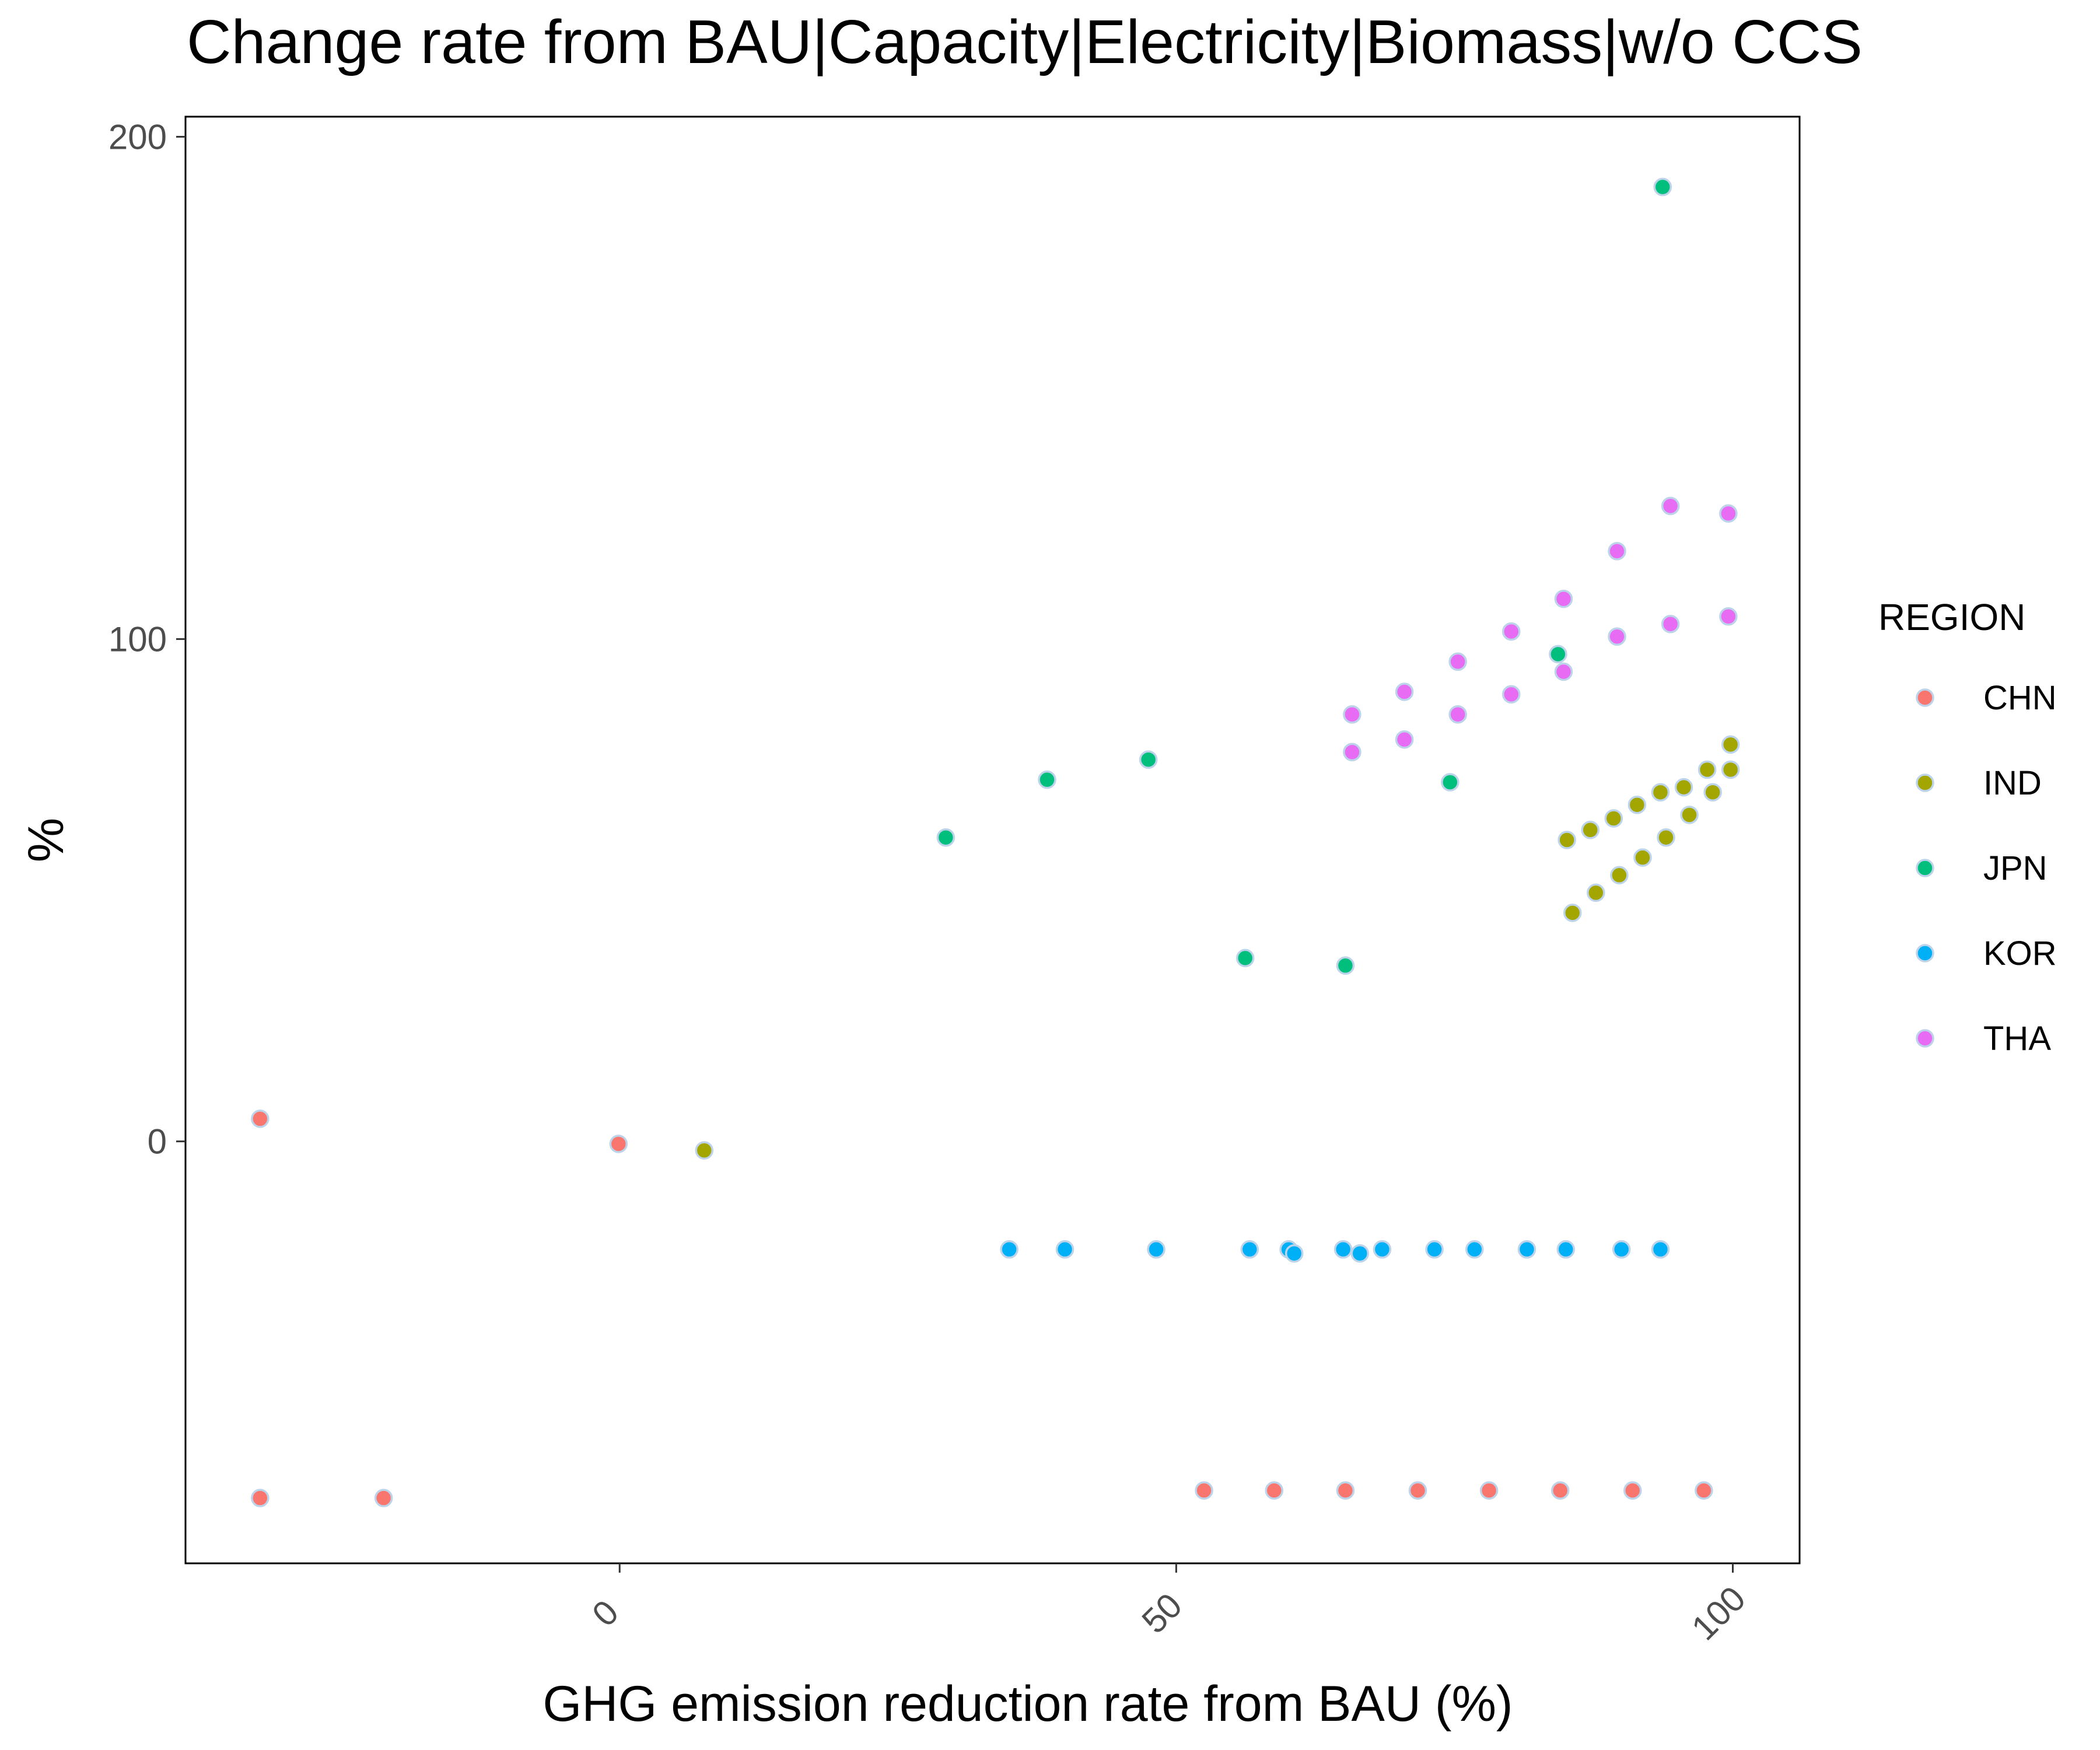 This screenshot has width=2100, height=1750. What do you see at coordinates (2020, 698) in the screenshot?
I see `legend-label-chn: CHN` at bounding box center [2020, 698].